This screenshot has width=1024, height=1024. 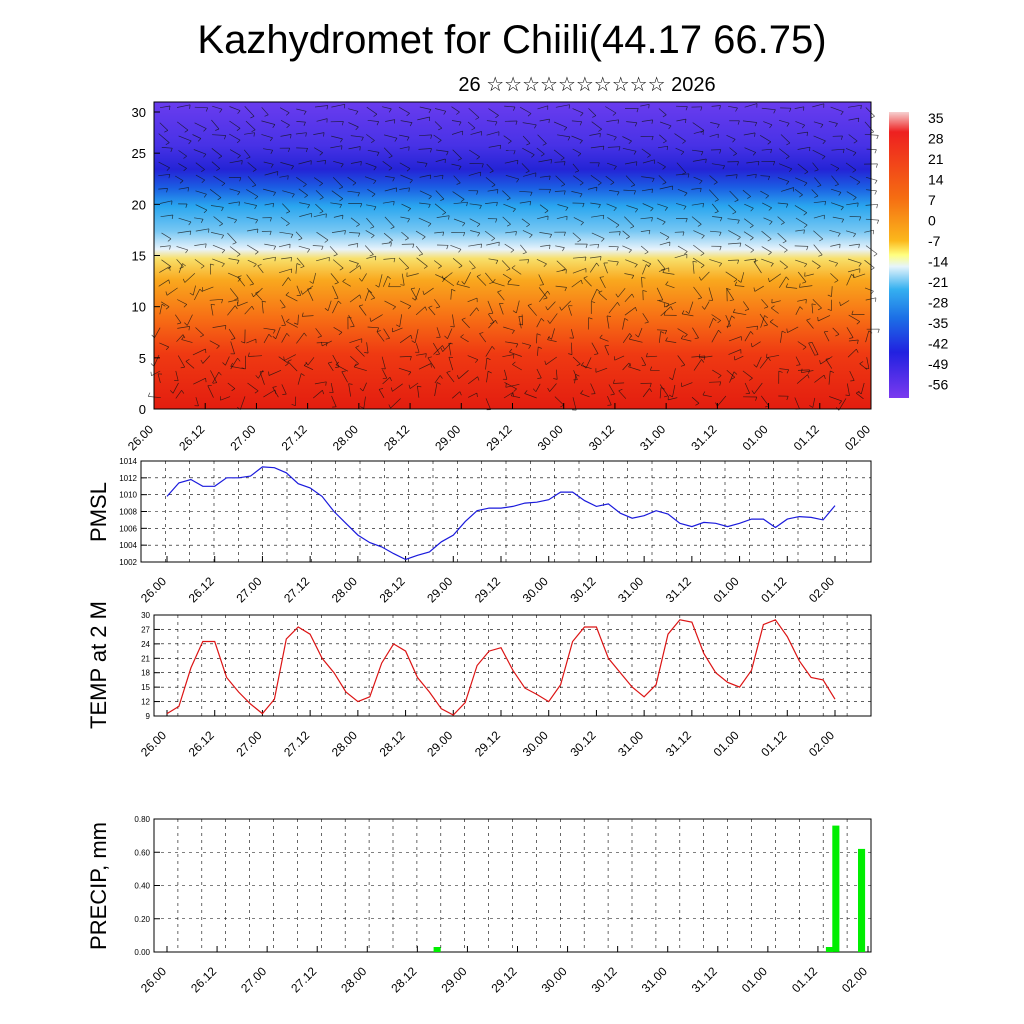 What do you see at coordinates (936, 139) in the screenshot?
I see `colorbar-label: 28` at bounding box center [936, 139].